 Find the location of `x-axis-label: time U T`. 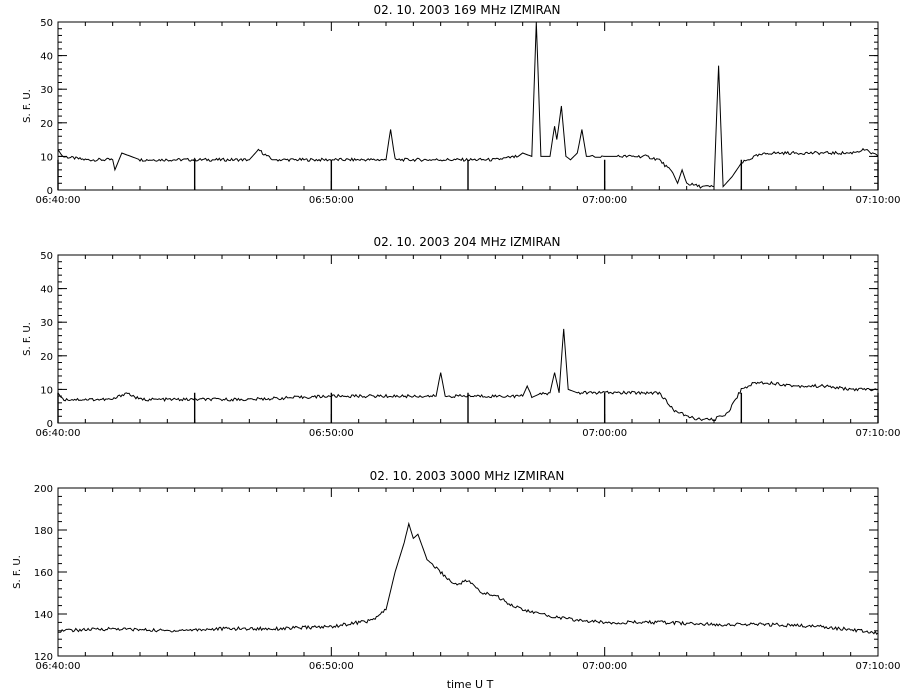

x-axis-label: time U T is located at coordinates (470, 684).